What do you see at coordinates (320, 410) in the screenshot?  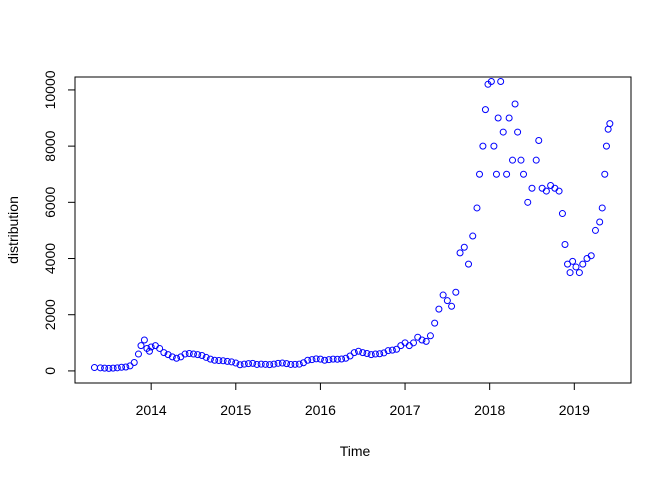 I see `x-tick-label: 2016` at bounding box center [320, 410].